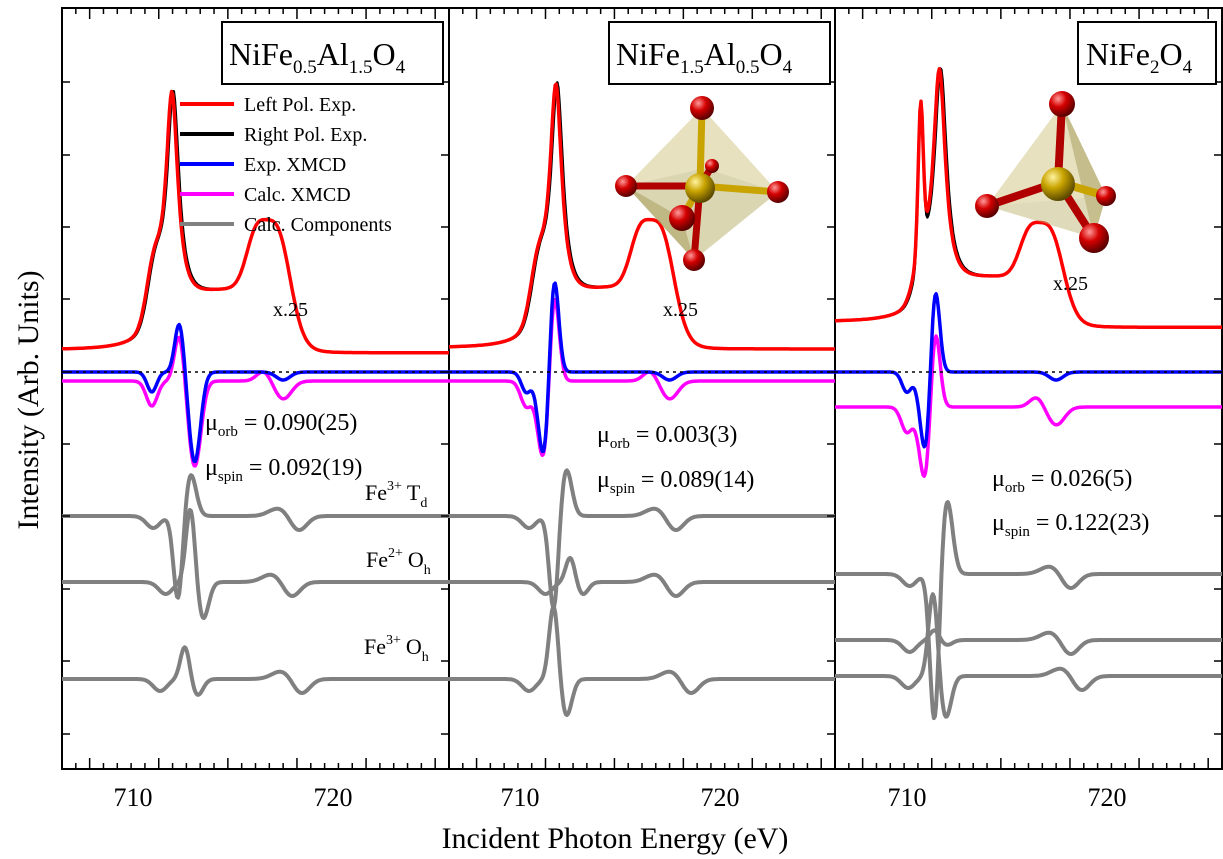  I want to click on legend-label: Calc. XMCD, so click(297, 195).